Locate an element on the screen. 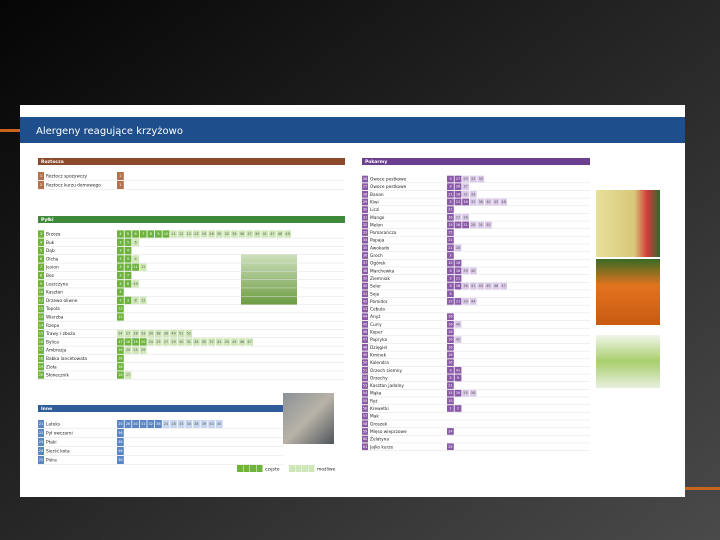 The image size is (720, 540). cell-number: 21 is located at coordinates (450, 248).